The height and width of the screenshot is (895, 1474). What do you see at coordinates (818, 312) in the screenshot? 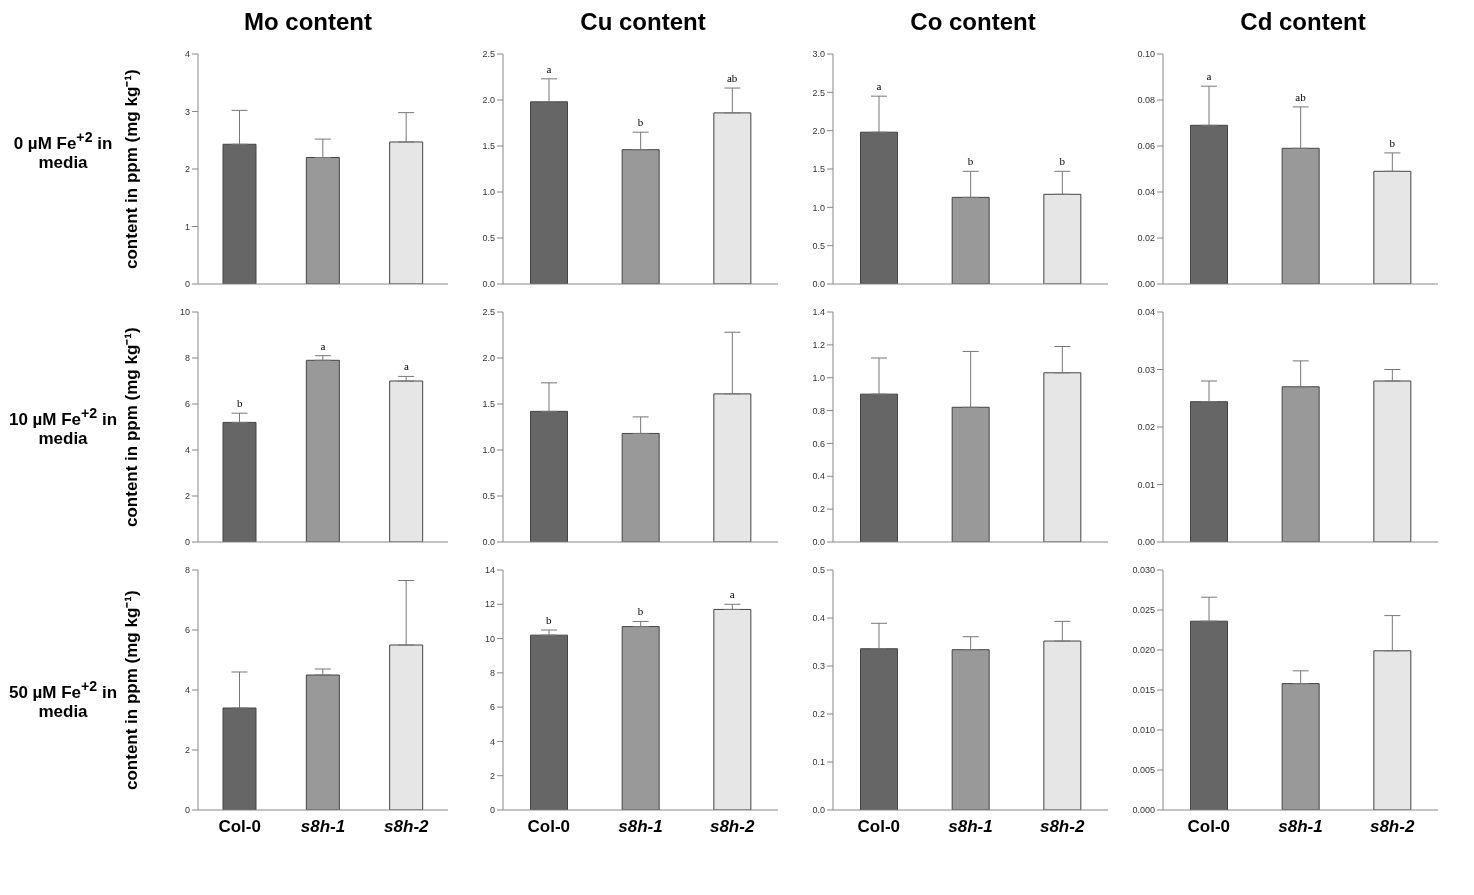
I see `y-tick-label: 1.4` at bounding box center [818, 312].